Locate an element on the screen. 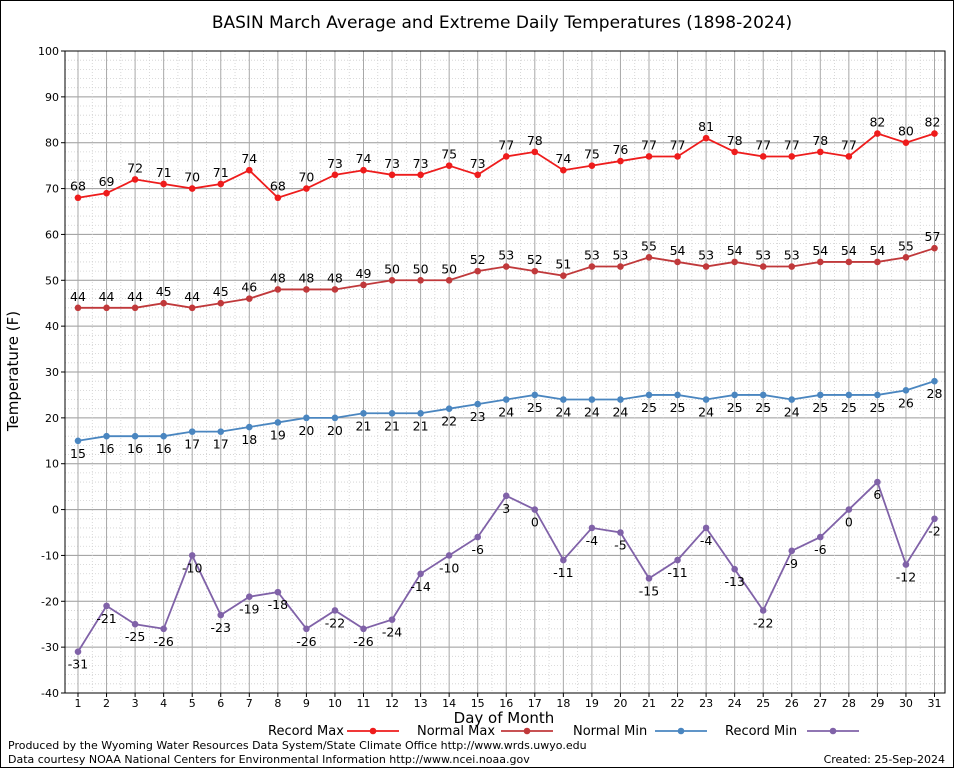 The height and width of the screenshot is (769, 954). x-tick-label: 6 is located at coordinates (220, 703).